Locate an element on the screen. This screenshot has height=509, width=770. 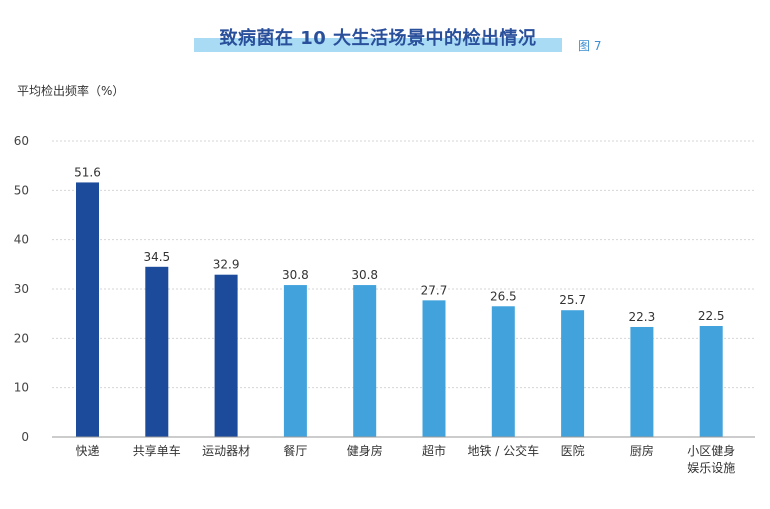
x-tick-label: 娱乐设施 is located at coordinates (711, 468).